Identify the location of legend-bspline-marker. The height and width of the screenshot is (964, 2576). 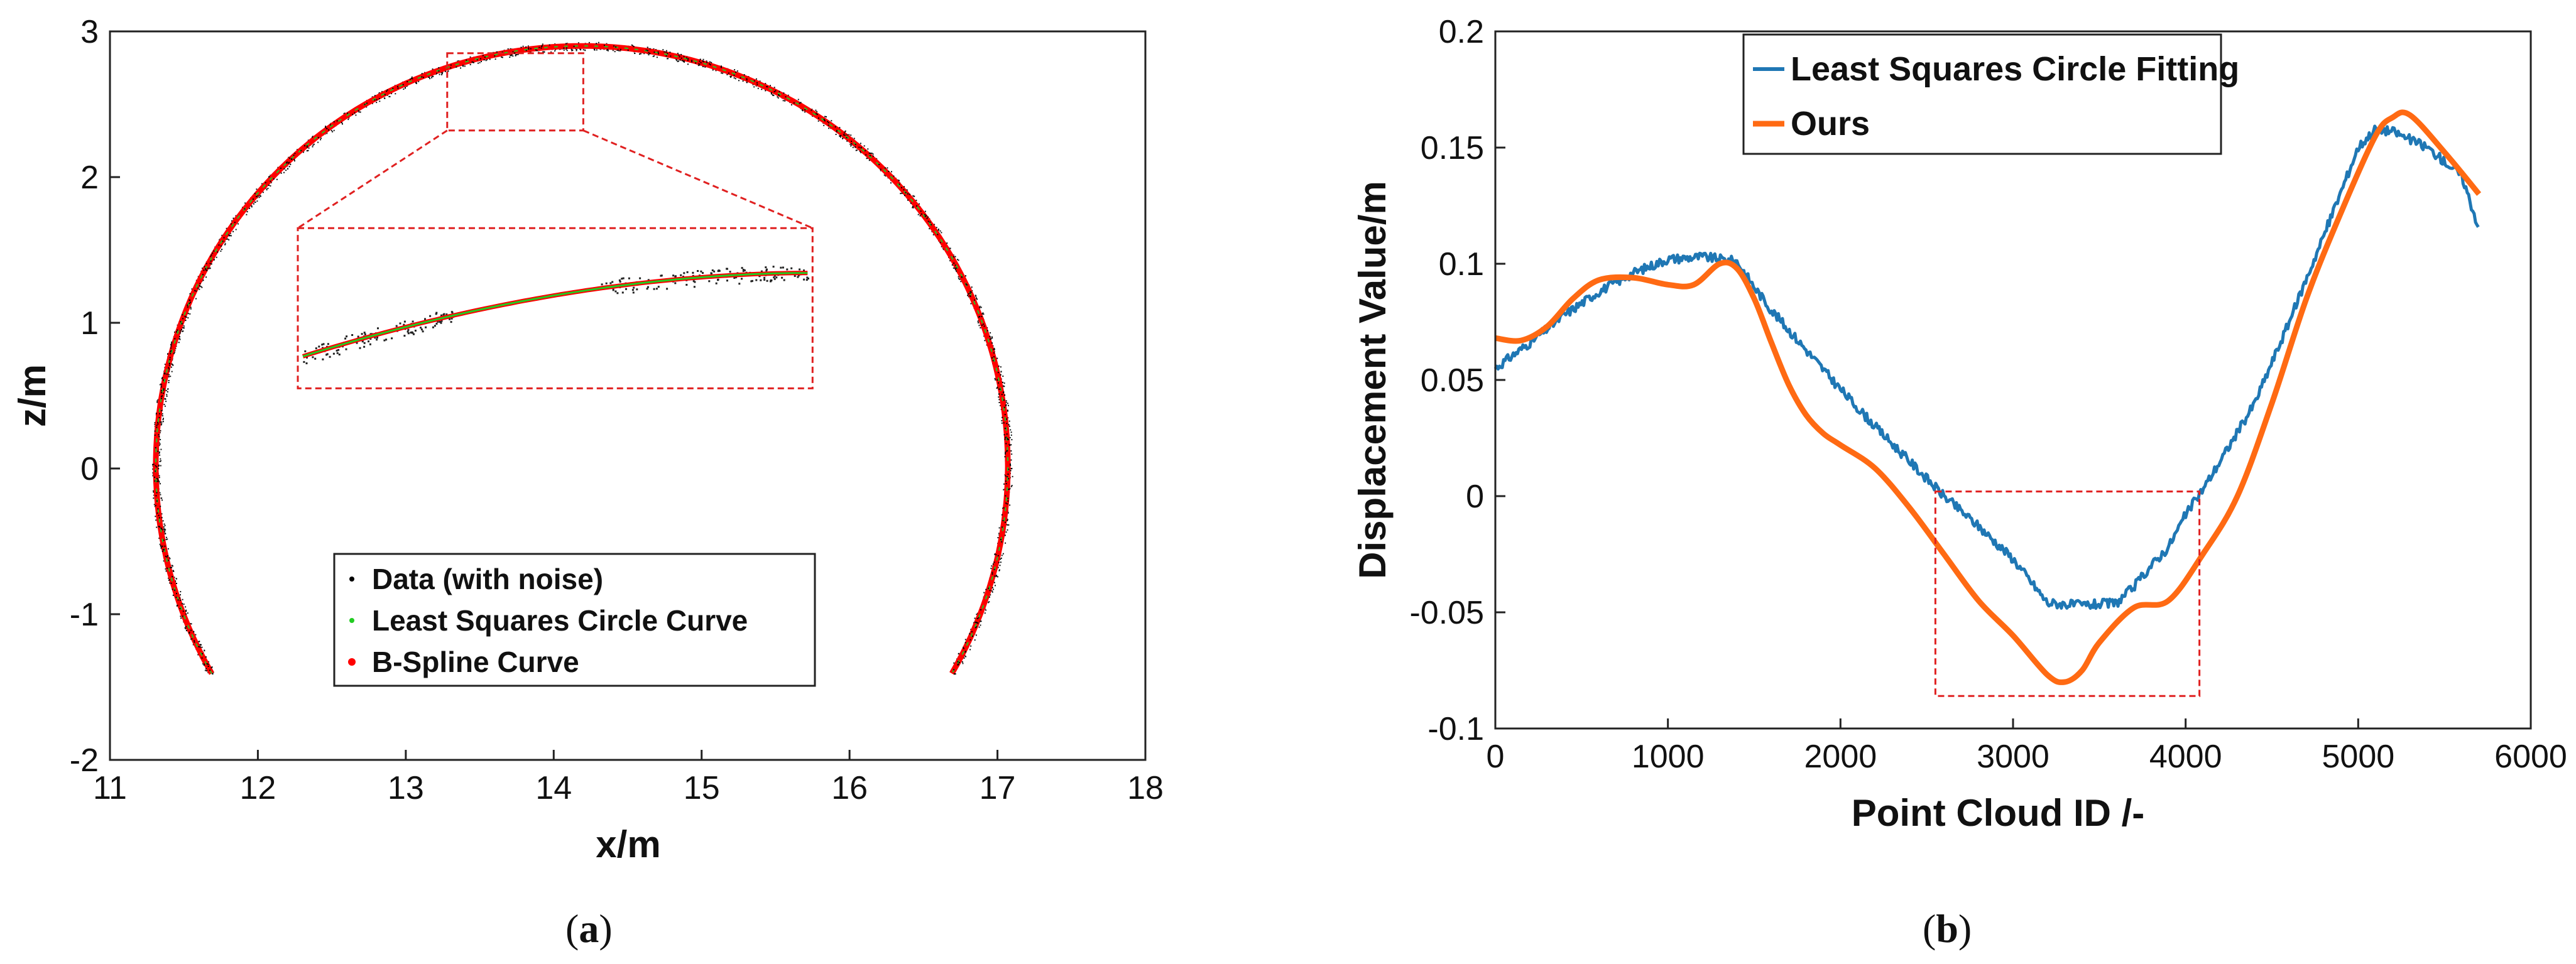
(352, 662).